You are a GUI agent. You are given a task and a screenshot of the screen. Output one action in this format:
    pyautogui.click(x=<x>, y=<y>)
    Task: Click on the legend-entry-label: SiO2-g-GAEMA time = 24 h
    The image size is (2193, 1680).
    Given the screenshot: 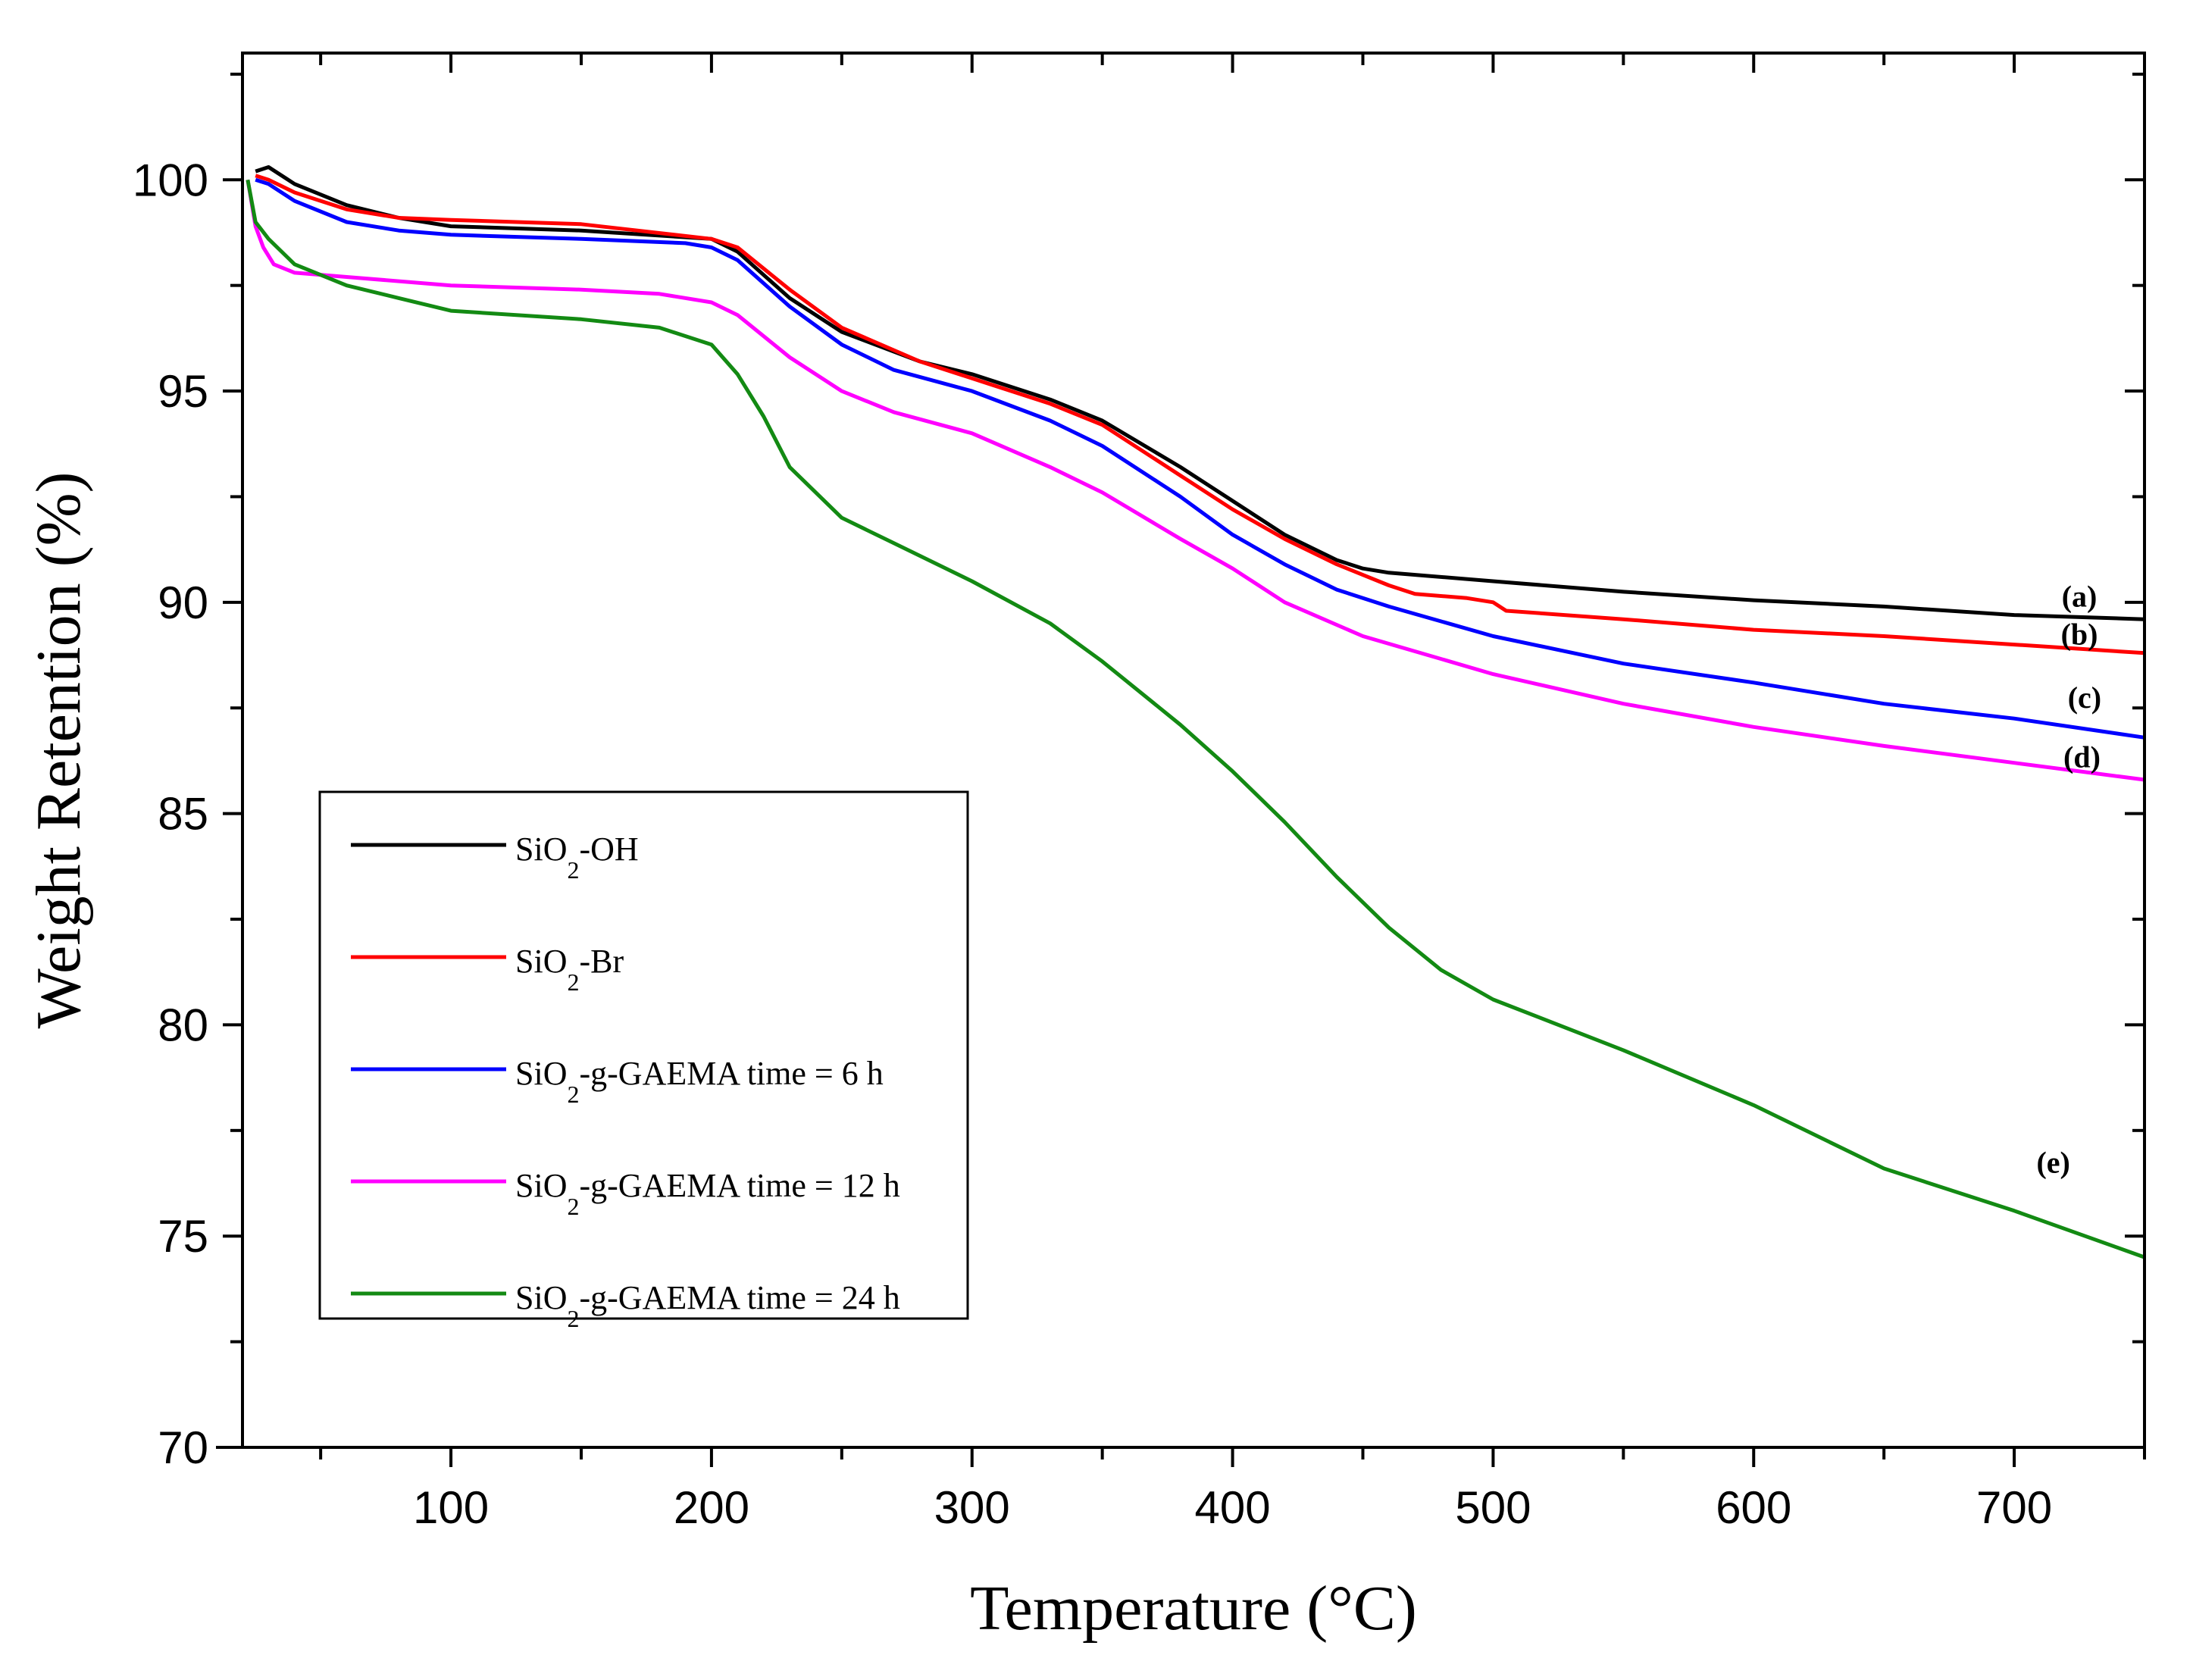 What is the action you would take?
    pyautogui.click(x=707, y=1305)
    